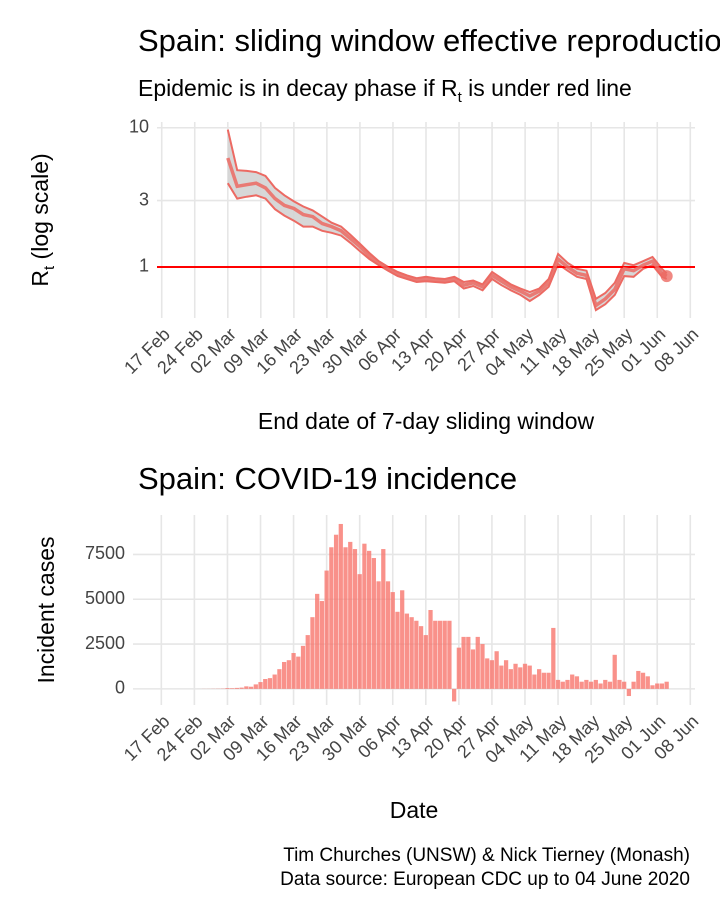 The image size is (720, 921). What do you see at coordinates (426, 421) in the screenshot?
I see `x-axis-label: End date of 7-day sliding window` at bounding box center [426, 421].